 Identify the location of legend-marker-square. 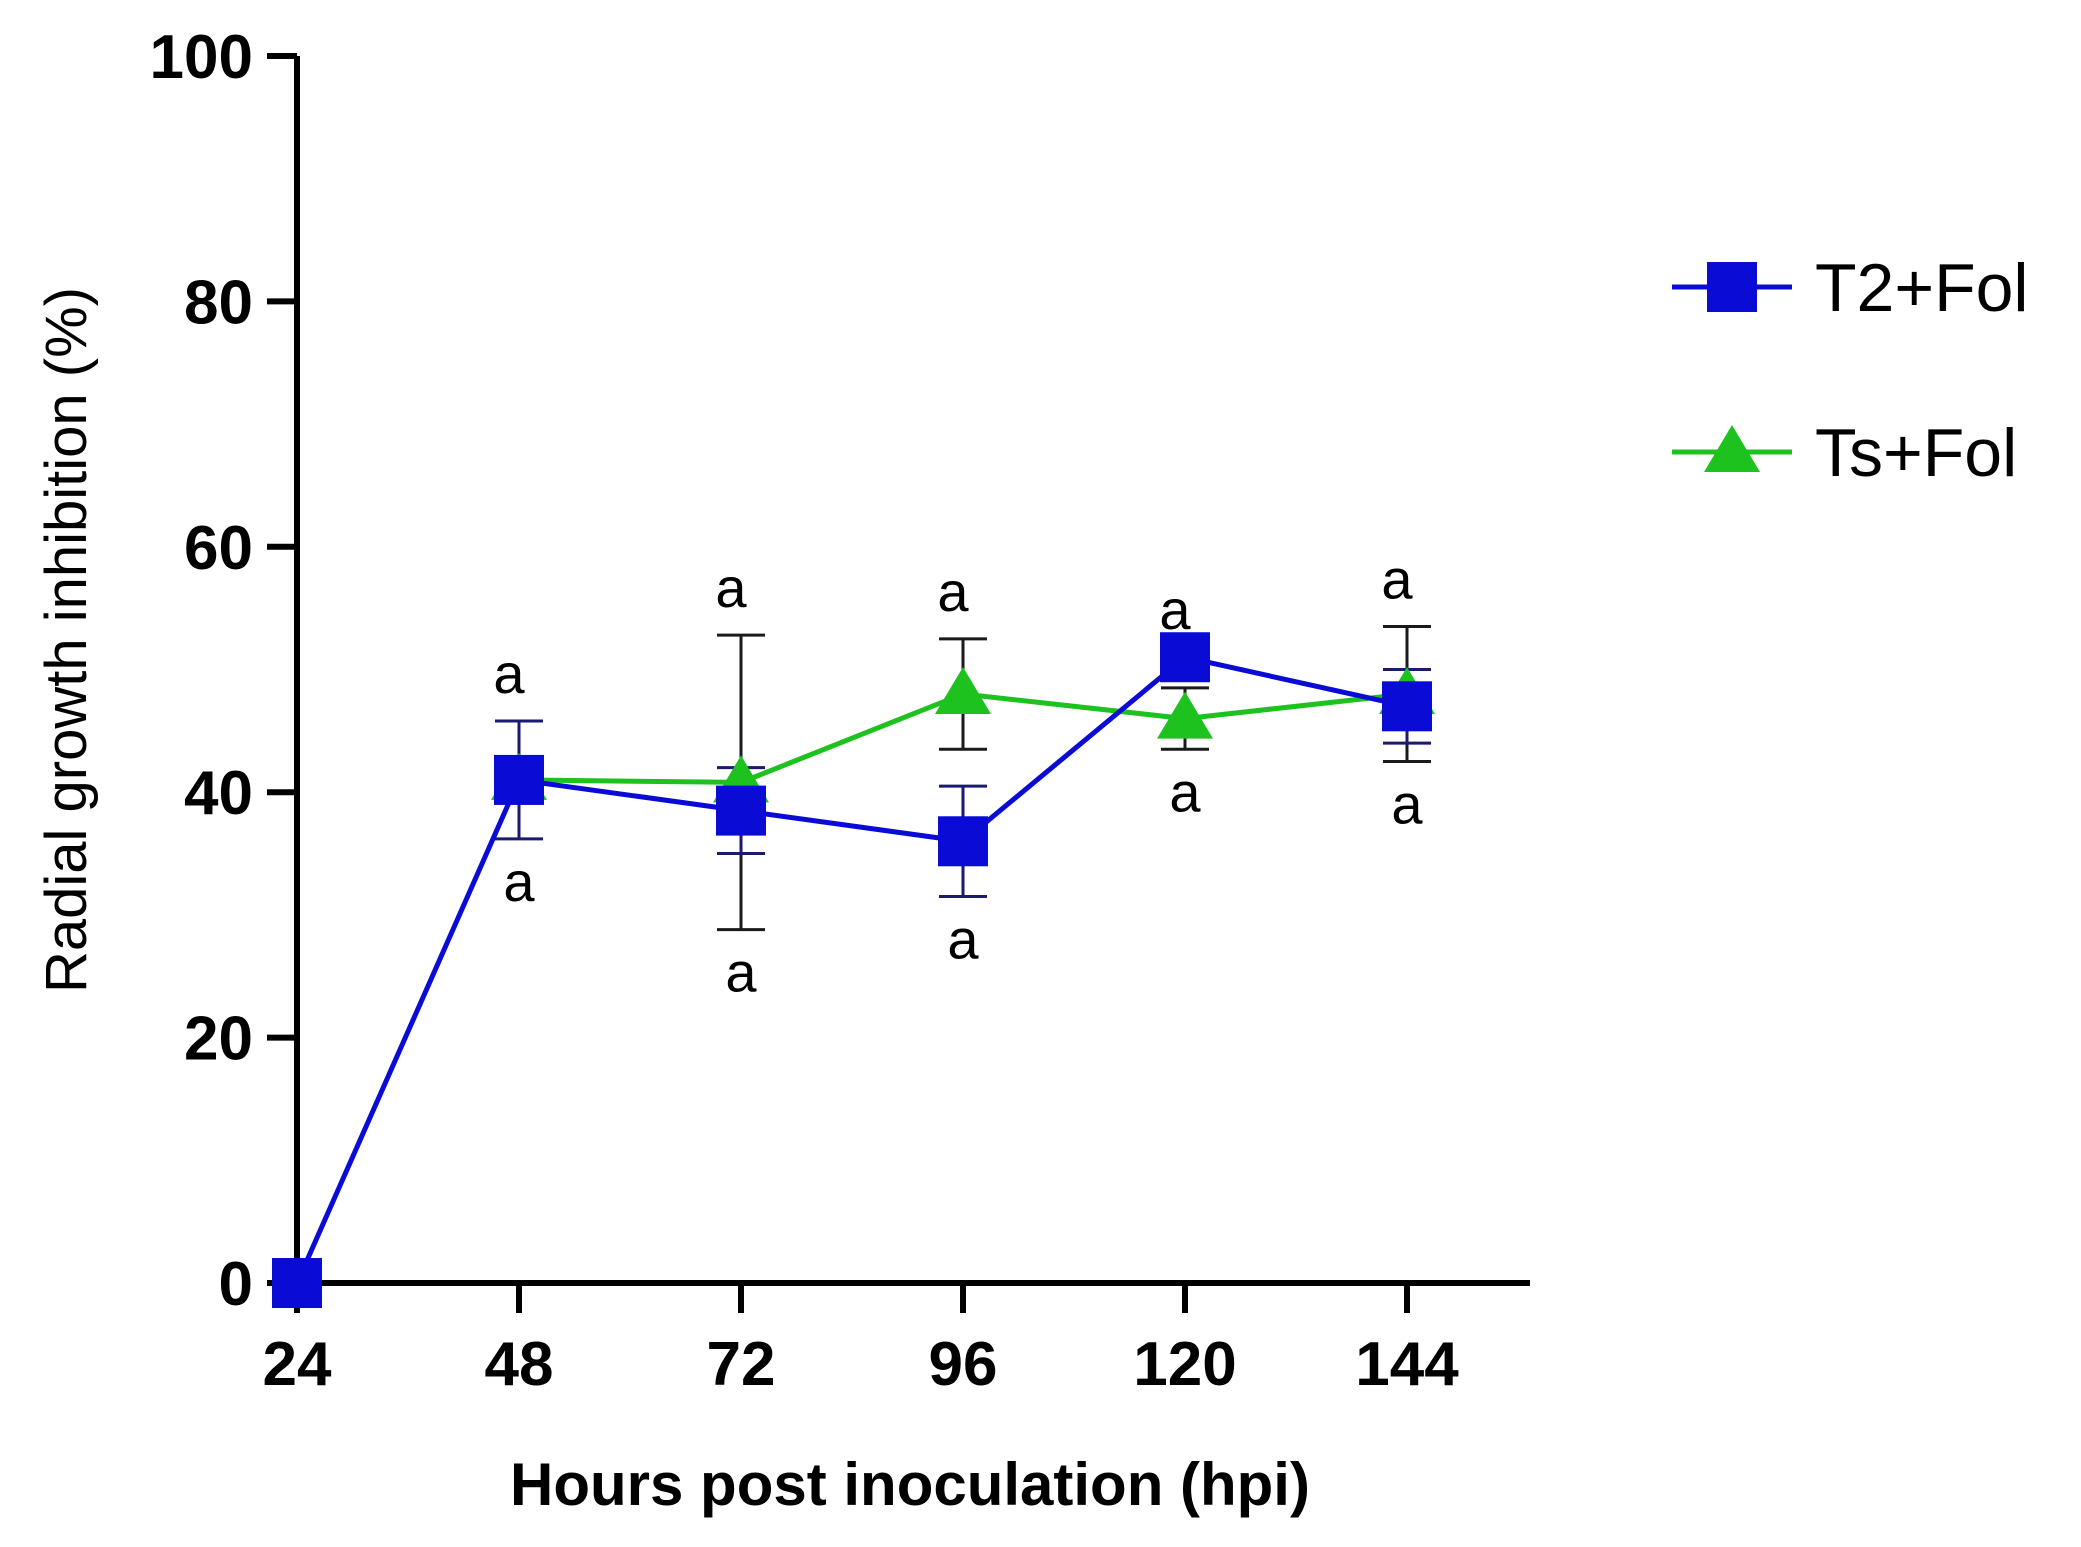
(1732, 287).